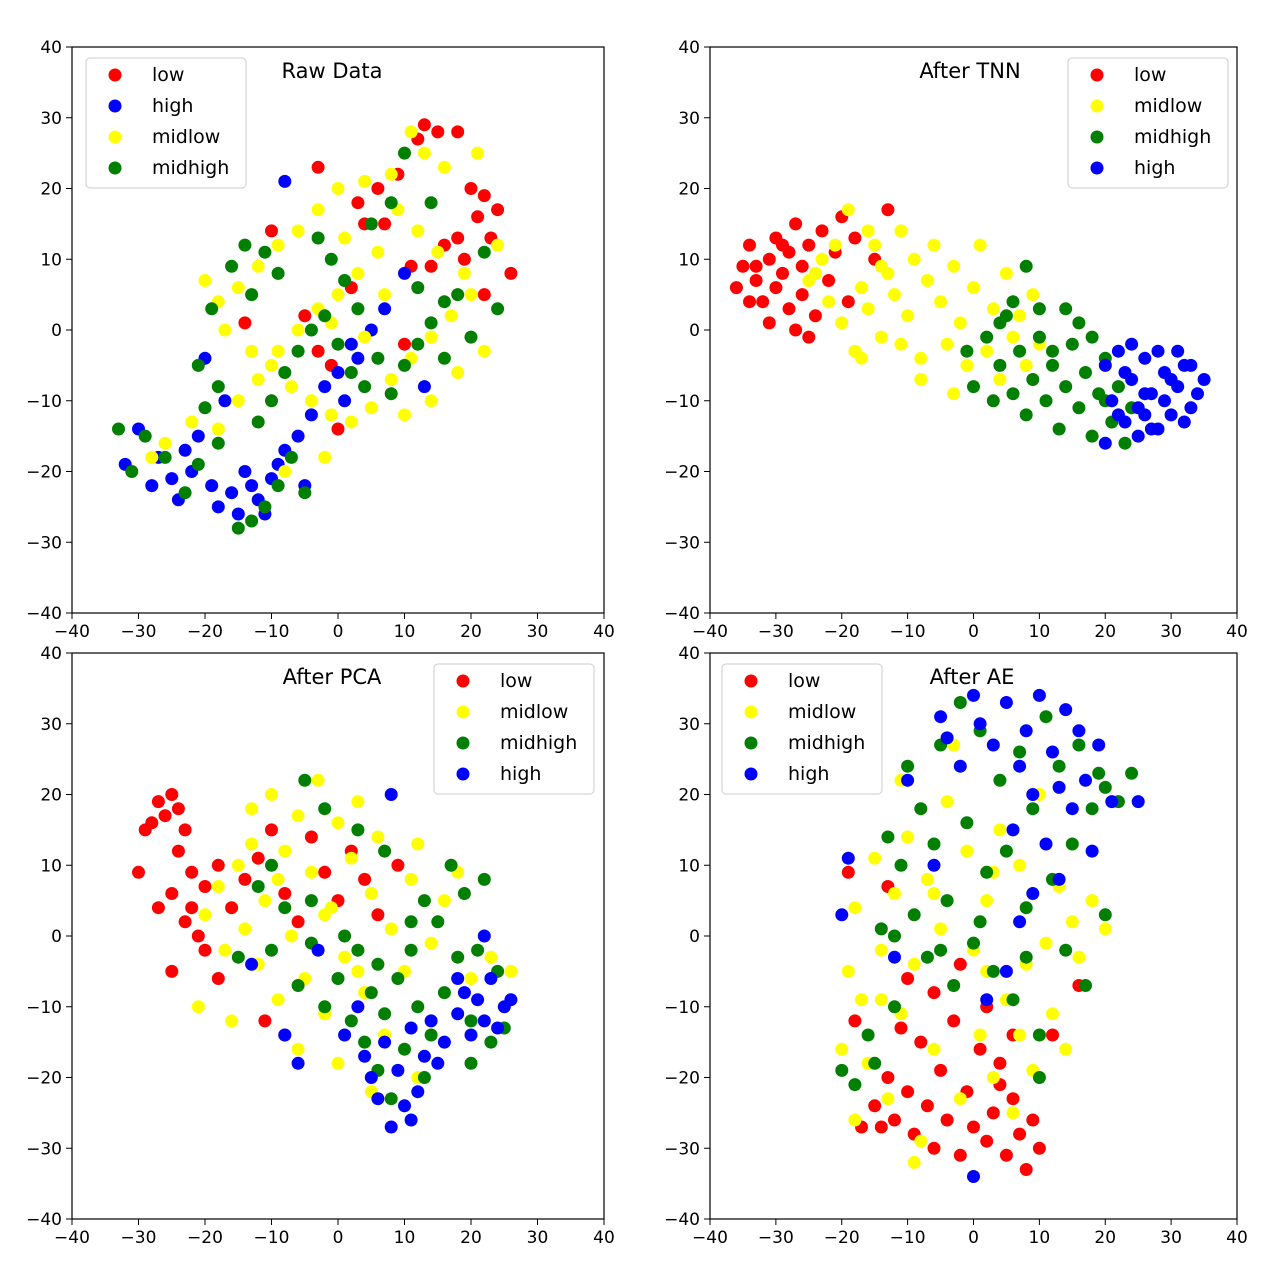  I want to click on series-high, so click(1154, 393).